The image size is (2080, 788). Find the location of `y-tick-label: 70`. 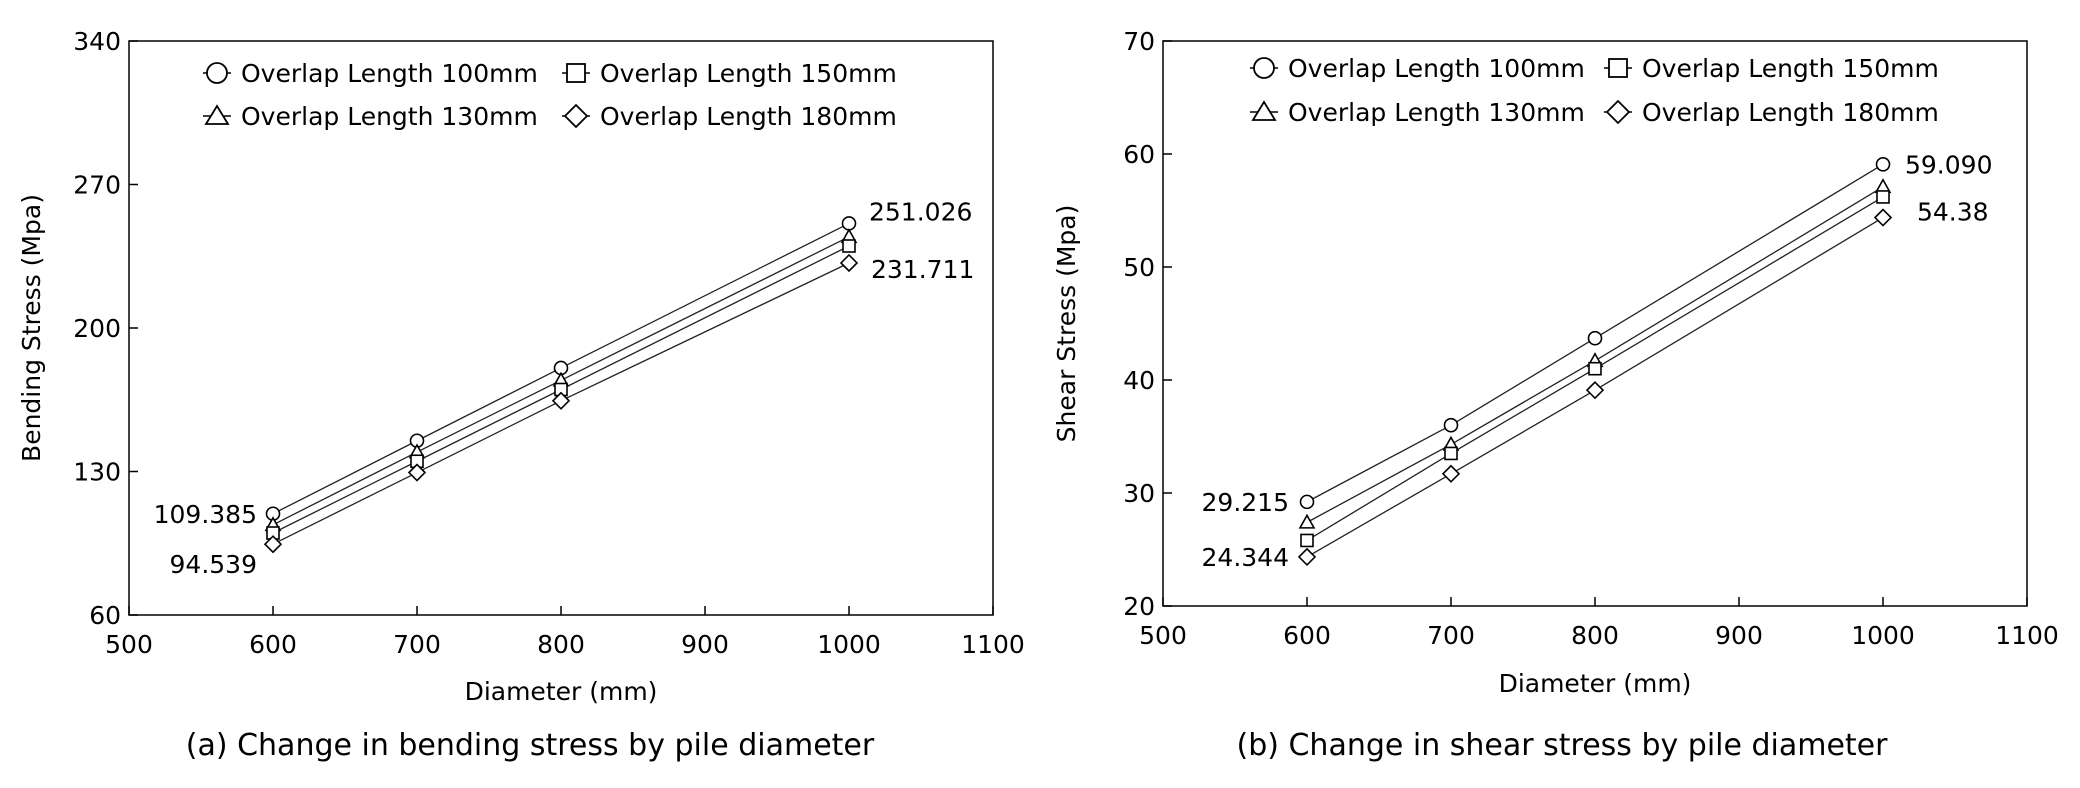

y-tick-label: 70 is located at coordinates (1139, 41).